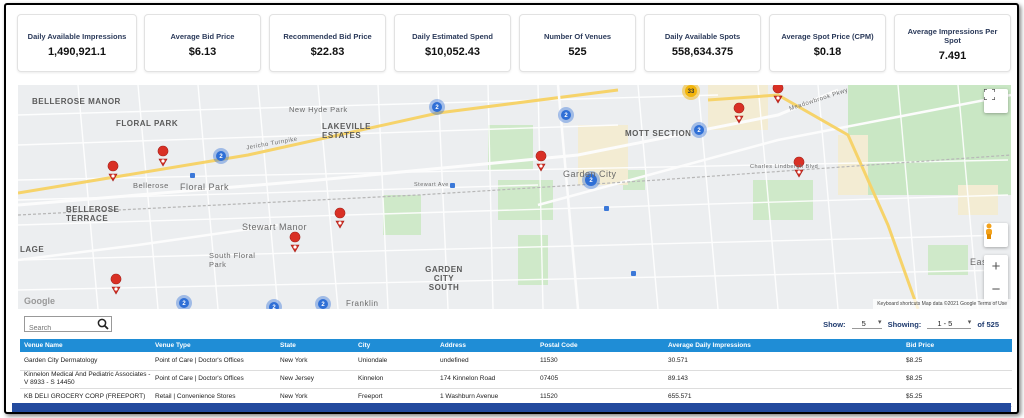  Describe the element at coordinates (43, 345) in the screenshot. I see `column-header: Venue Name` at that location.